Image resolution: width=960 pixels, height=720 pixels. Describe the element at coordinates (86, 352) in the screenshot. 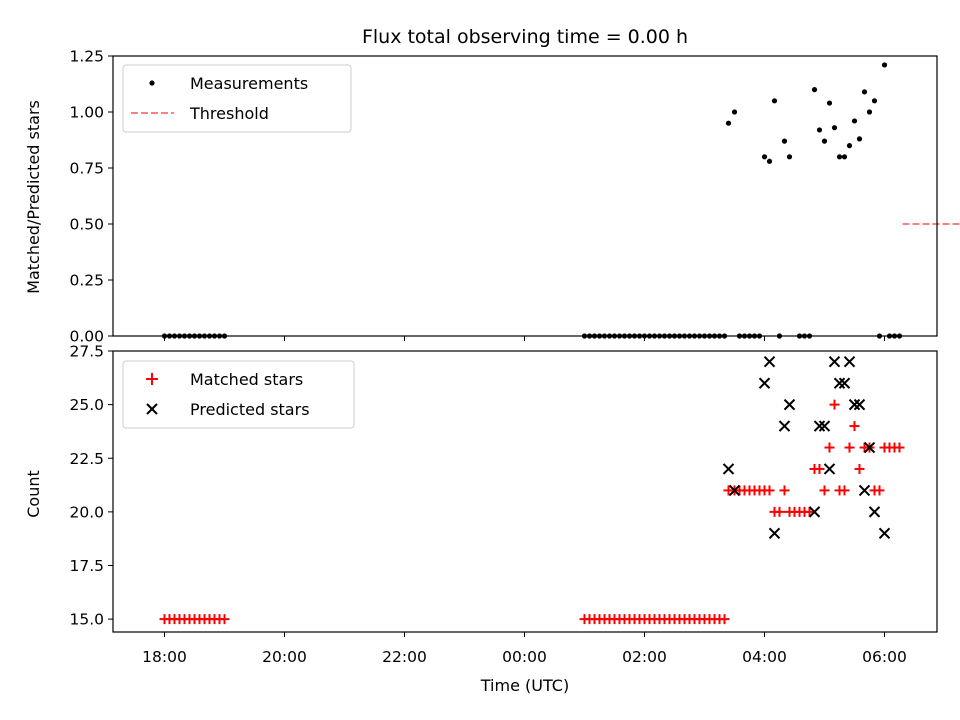

I see `bottom-y-tick-label-5: 27.5` at that location.